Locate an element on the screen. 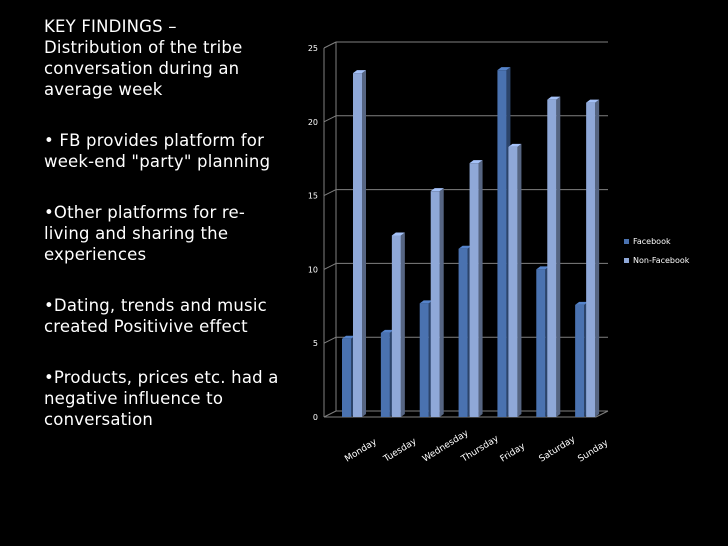 Image resolution: width=728 pixels, height=546 pixels. y-axis-ticks: 0 5 10 15 20 25 is located at coordinates (313, 233).